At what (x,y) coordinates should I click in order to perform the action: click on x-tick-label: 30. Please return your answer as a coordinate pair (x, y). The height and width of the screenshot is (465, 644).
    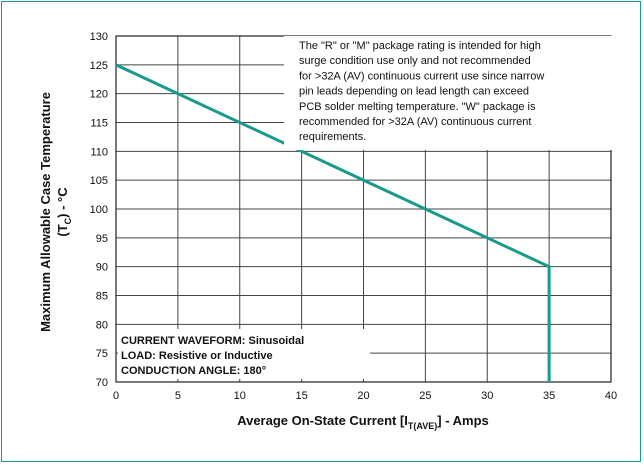
    Looking at the image, I should click on (487, 396).